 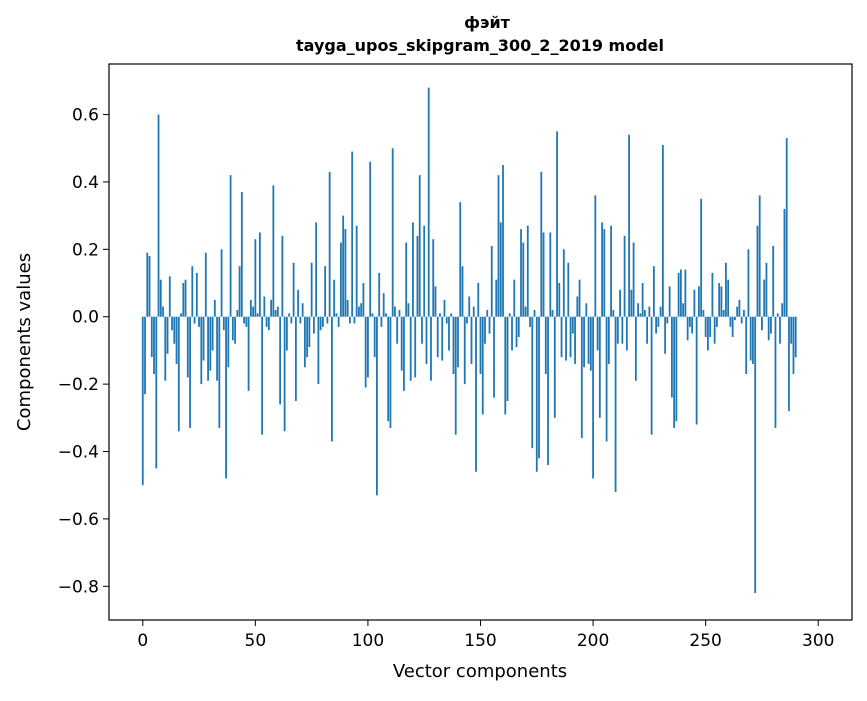 I want to click on y-tick-label-3: −0.2, so click(x=78, y=385).